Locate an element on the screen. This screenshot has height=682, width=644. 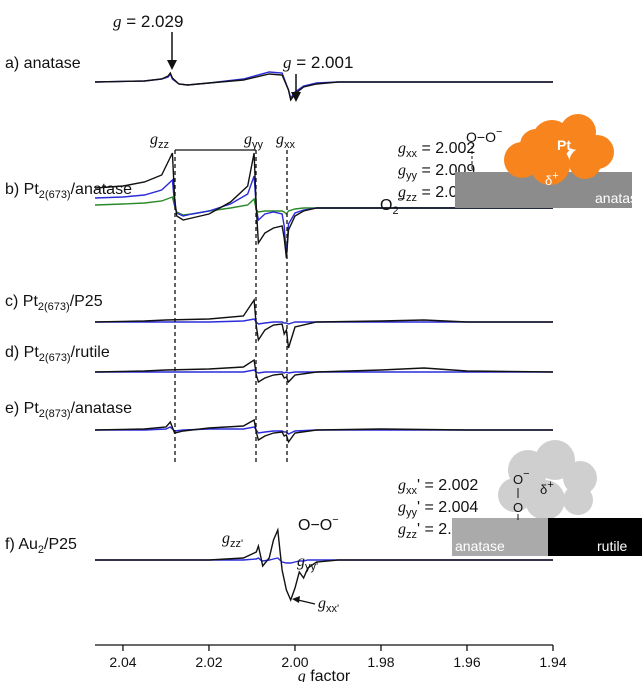
annotation: g = 2.001 is located at coordinates (318, 62).